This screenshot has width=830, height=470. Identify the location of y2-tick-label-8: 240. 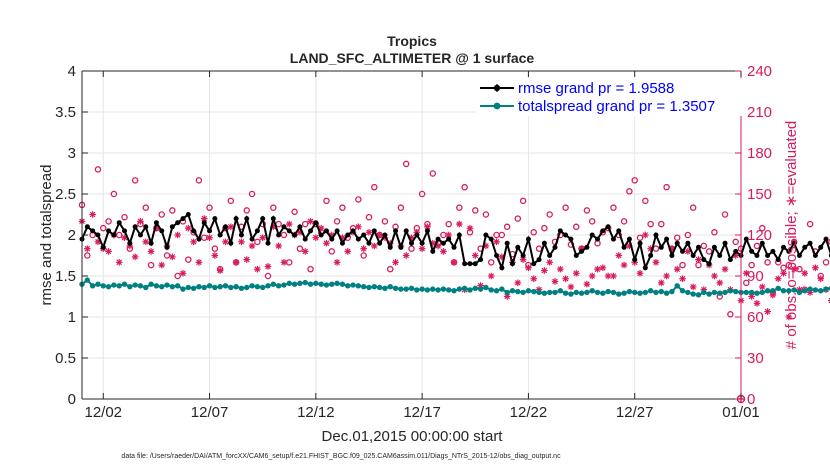
(759, 71).